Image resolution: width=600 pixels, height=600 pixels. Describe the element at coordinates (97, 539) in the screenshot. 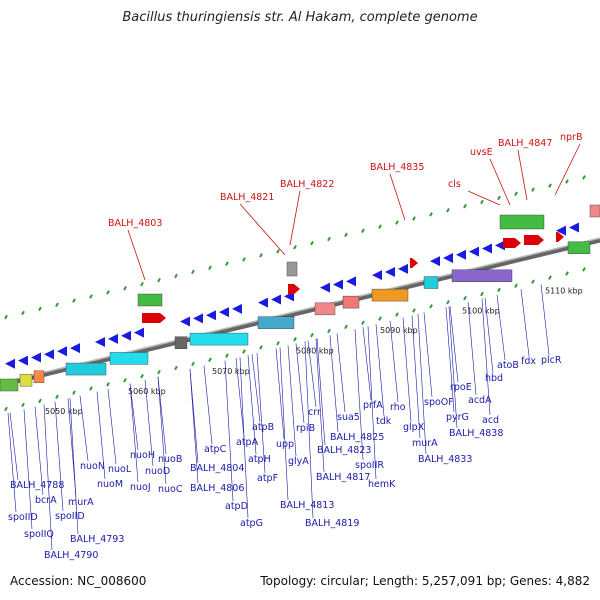

I see `reverse-gene-label: BALH_4793` at that location.